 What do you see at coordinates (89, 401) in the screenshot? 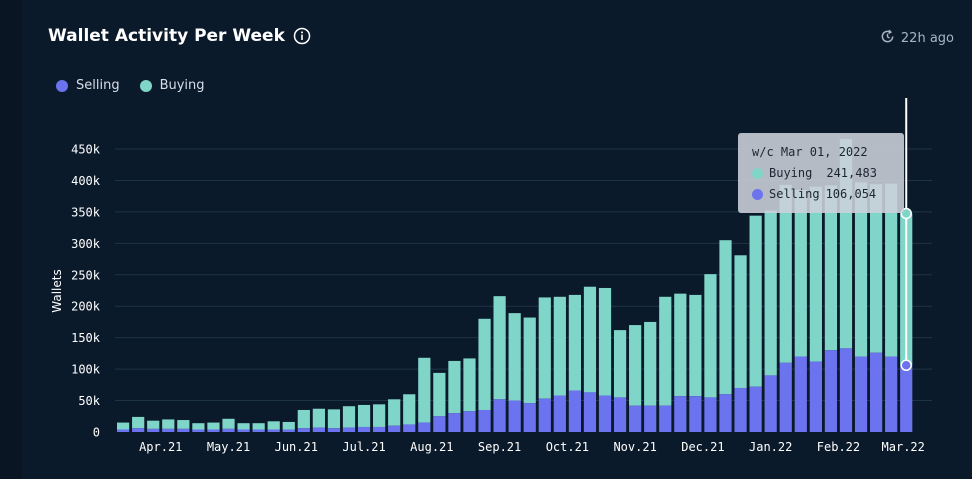
I see `y-tick-label: 50k` at bounding box center [89, 401].